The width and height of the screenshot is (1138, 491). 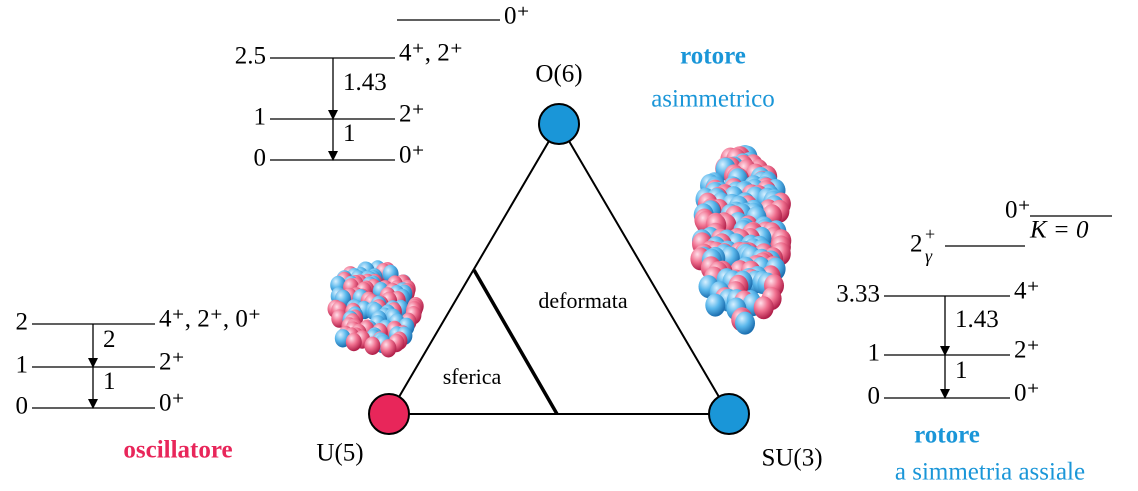 I want to click on region-label: sferica, so click(x=472, y=376).